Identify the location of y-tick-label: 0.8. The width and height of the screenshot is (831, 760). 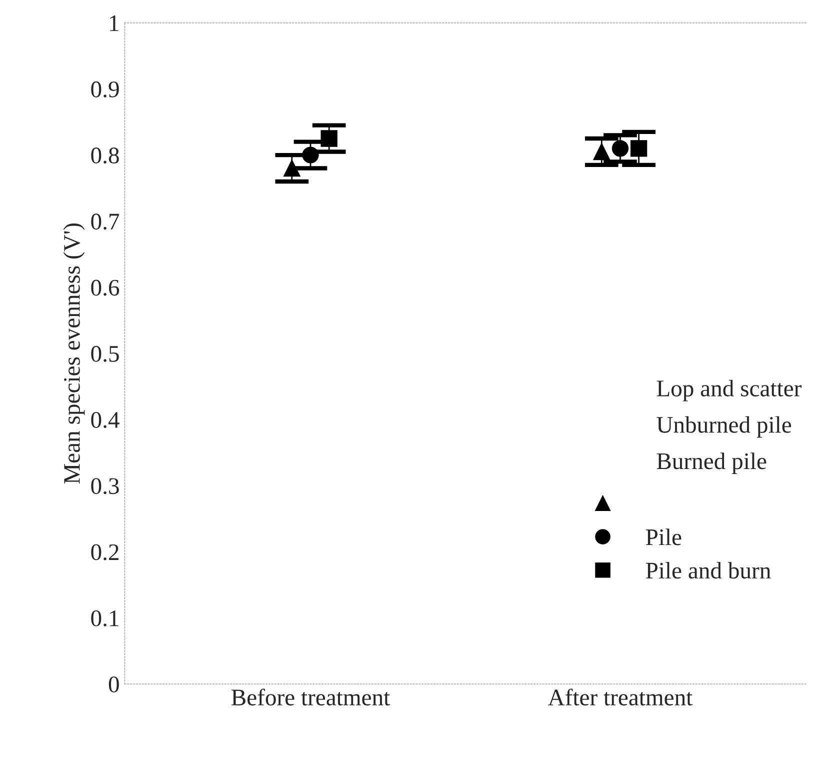
(105, 156).